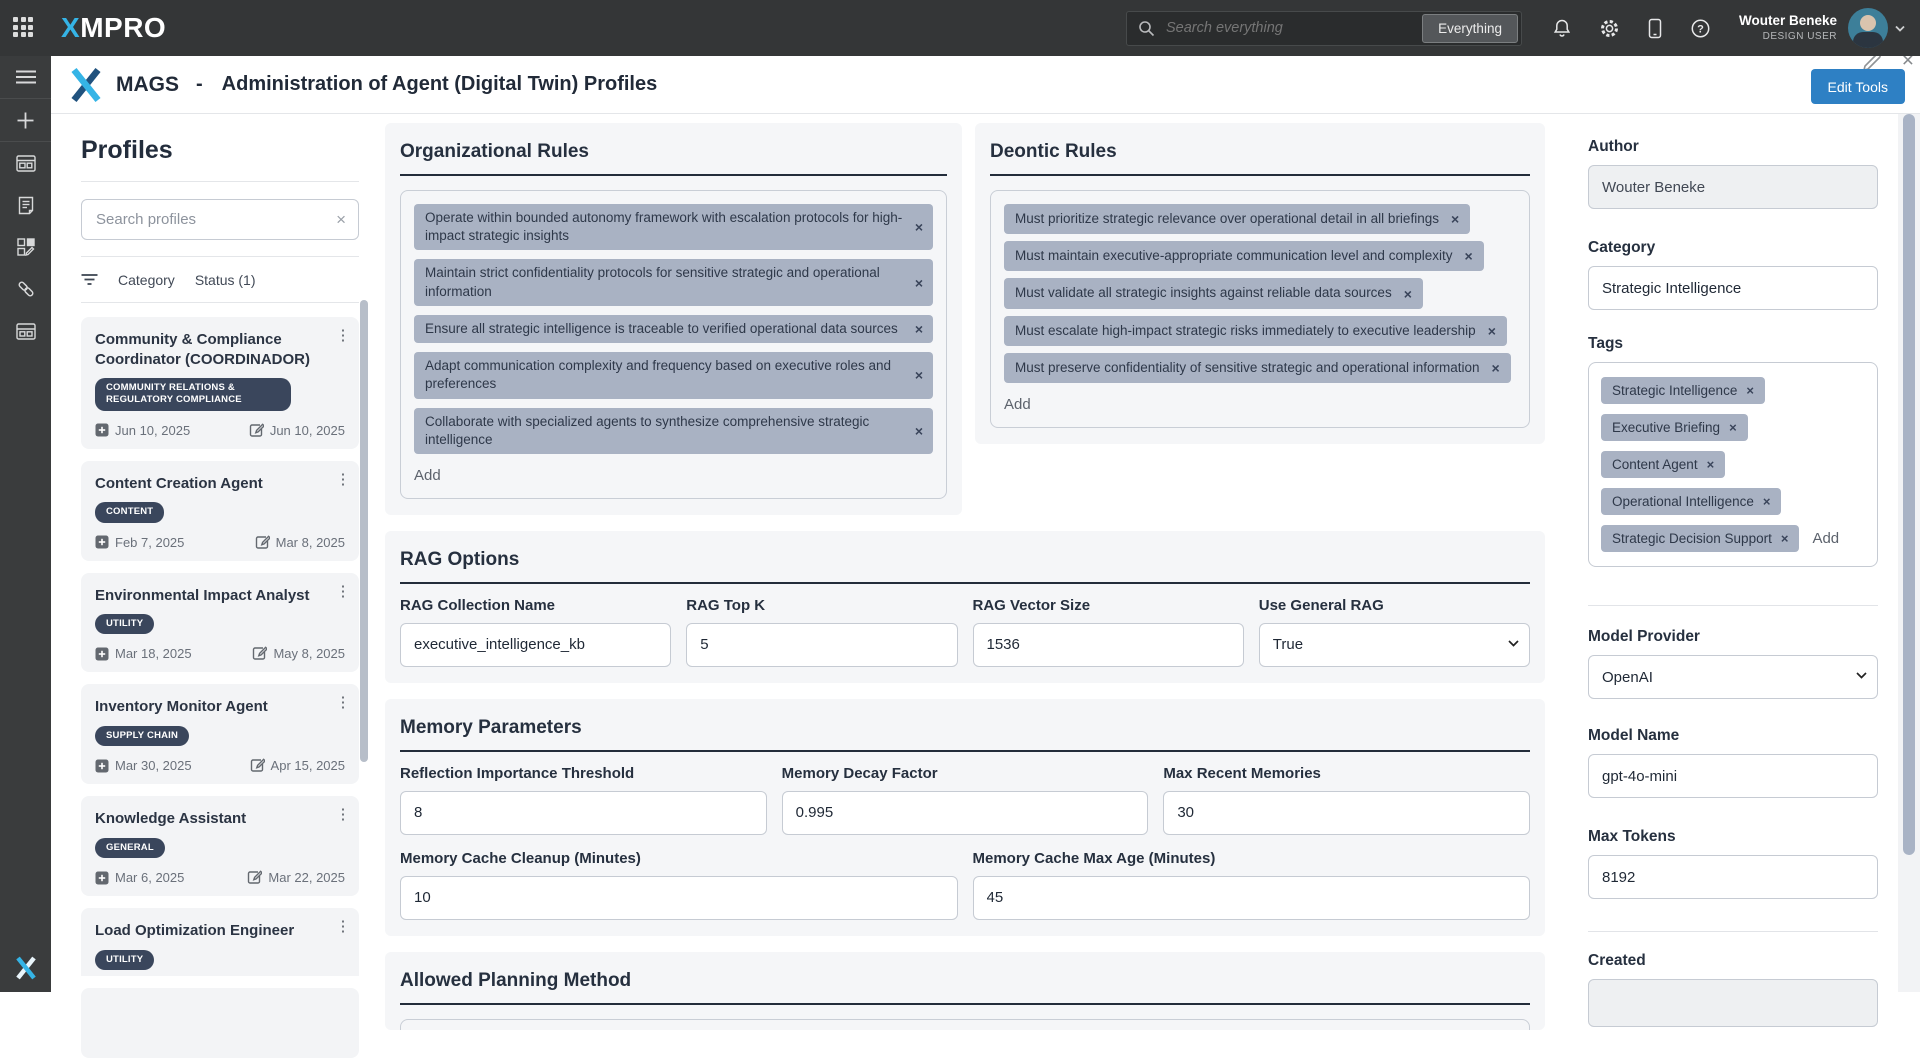 Image resolution: width=1920 pixels, height=1058 pixels. I want to click on max-tokens-input, so click(1733, 877).